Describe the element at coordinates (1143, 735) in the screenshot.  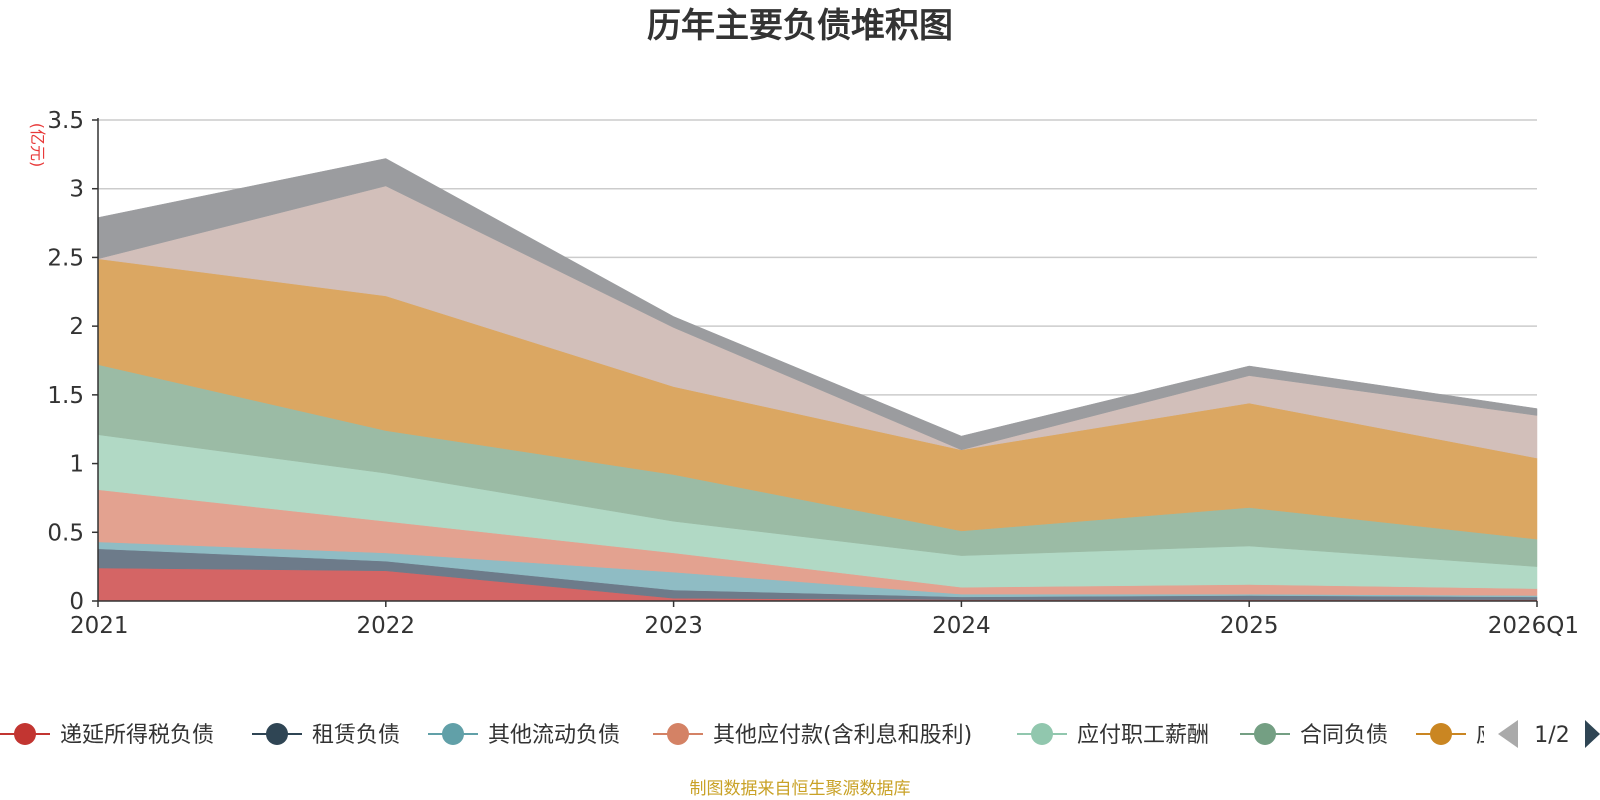
I see `legend-label: 应付职工薪酬` at that location.